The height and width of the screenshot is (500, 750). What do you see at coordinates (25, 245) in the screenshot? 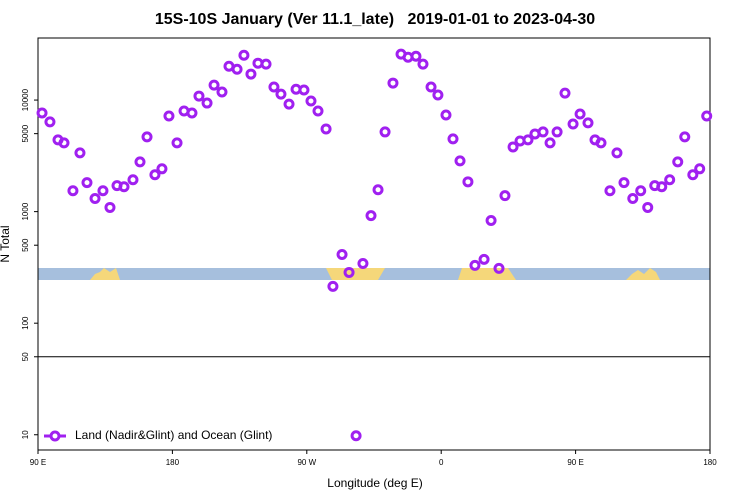
I see `y-tick-label: 500` at bounding box center [25, 245].